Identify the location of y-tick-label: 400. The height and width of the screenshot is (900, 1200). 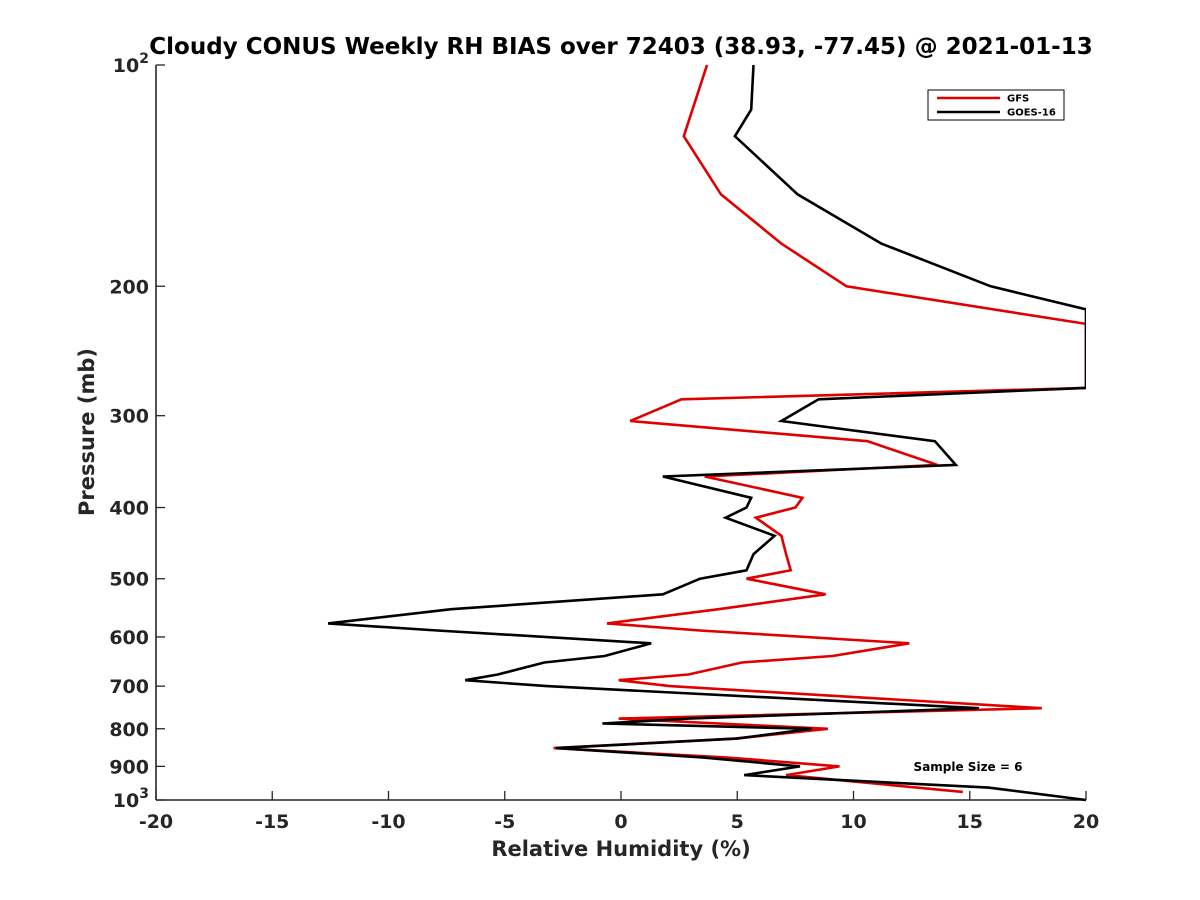
(129, 509).